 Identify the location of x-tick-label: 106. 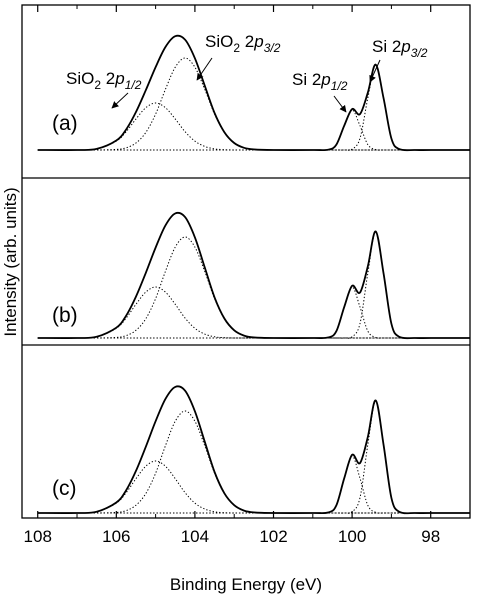
(116, 536).